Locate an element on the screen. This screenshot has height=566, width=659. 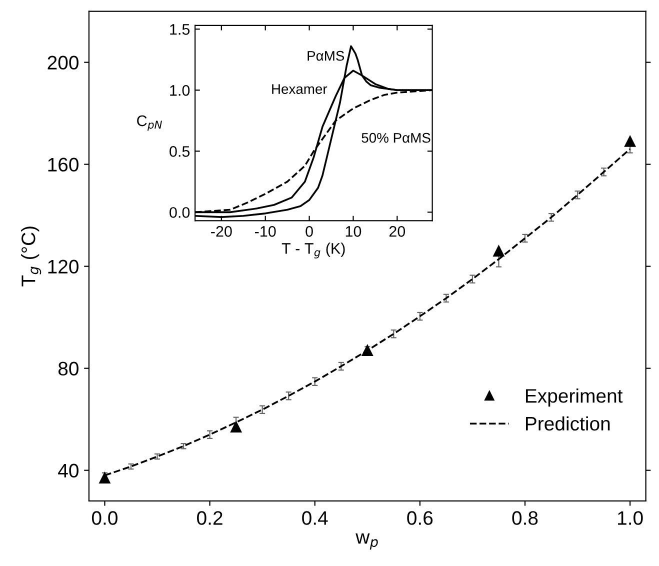
y-tick-label: 120 is located at coordinates (63, 267).